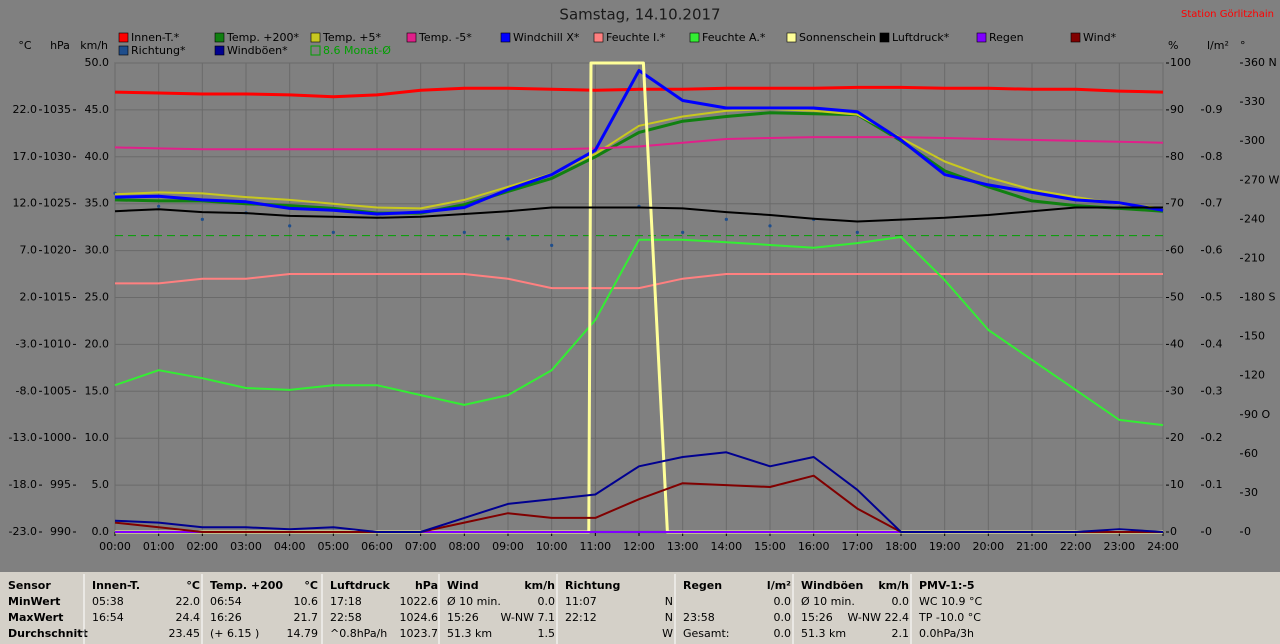  I want to click on legend-label: Wind*, so click(1100, 37).